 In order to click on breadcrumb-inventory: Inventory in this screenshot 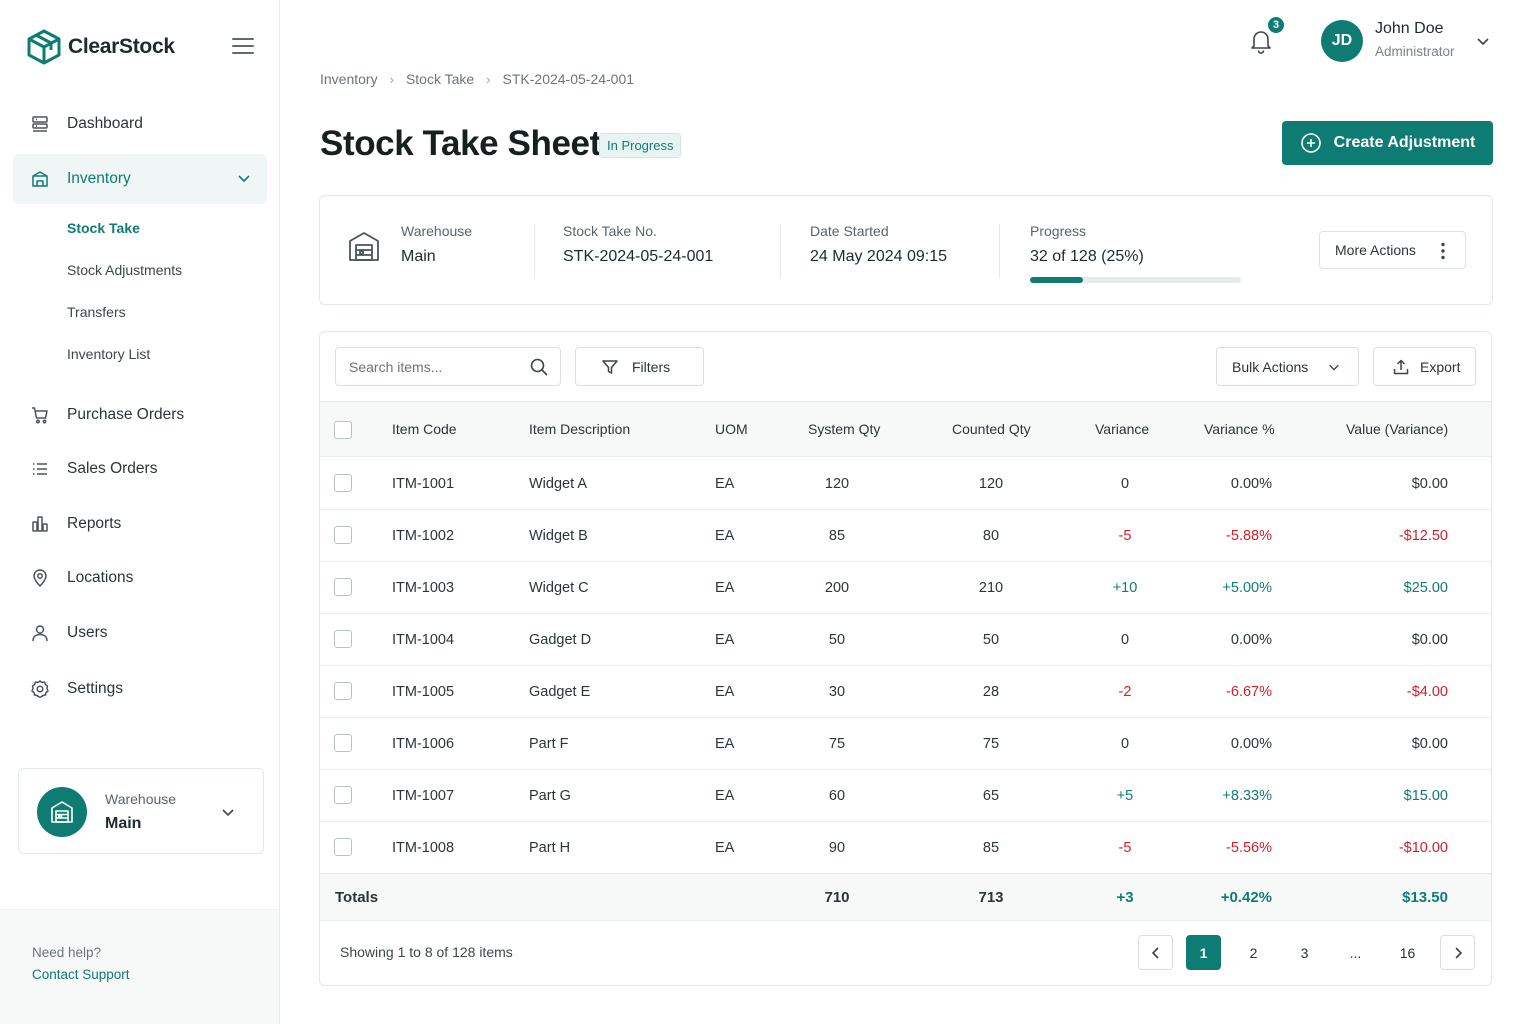, I will do `click(349, 79)`.